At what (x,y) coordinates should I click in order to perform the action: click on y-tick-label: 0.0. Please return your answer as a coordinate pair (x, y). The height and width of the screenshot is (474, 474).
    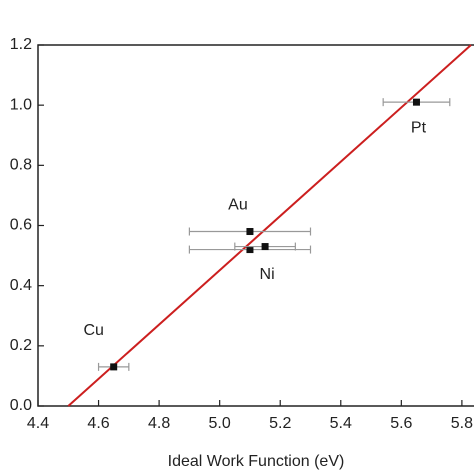
    Looking at the image, I should click on (21, 405).